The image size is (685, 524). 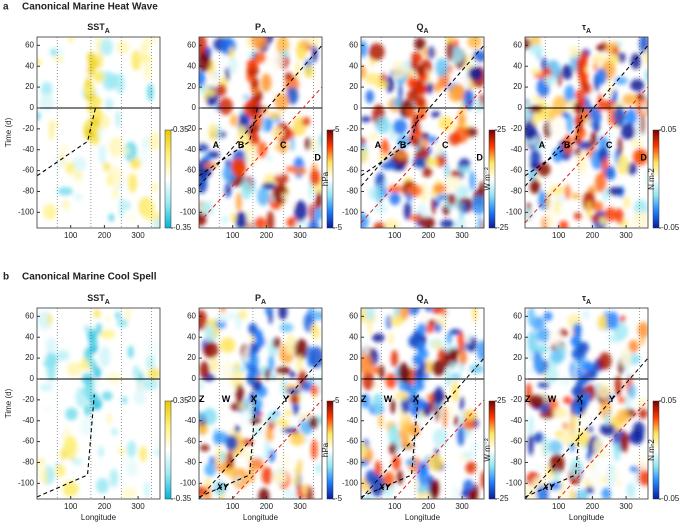 What do you see at coordinates (29, 86) in the screenshot?
I see `y-tick-label: 20` at bounding box center [29, 86].